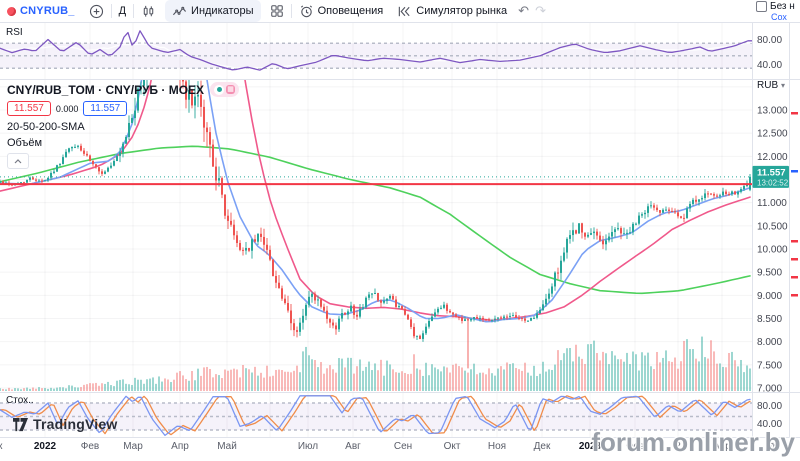 The width and height of the screenshot is (800, 461). What do you see at coordinates (769, 388) in the screenshot?
I see `svg-text: 7.000` at bounding box center [769, 388].